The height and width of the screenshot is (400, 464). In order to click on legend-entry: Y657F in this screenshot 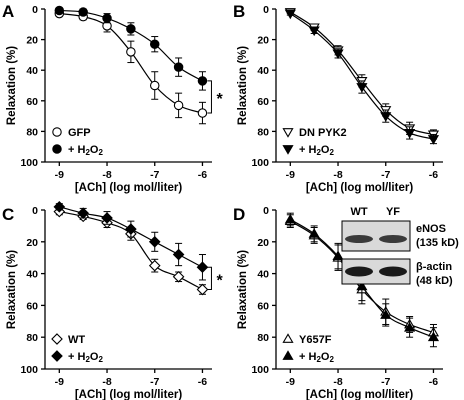, I will do `click(307, 339)`.